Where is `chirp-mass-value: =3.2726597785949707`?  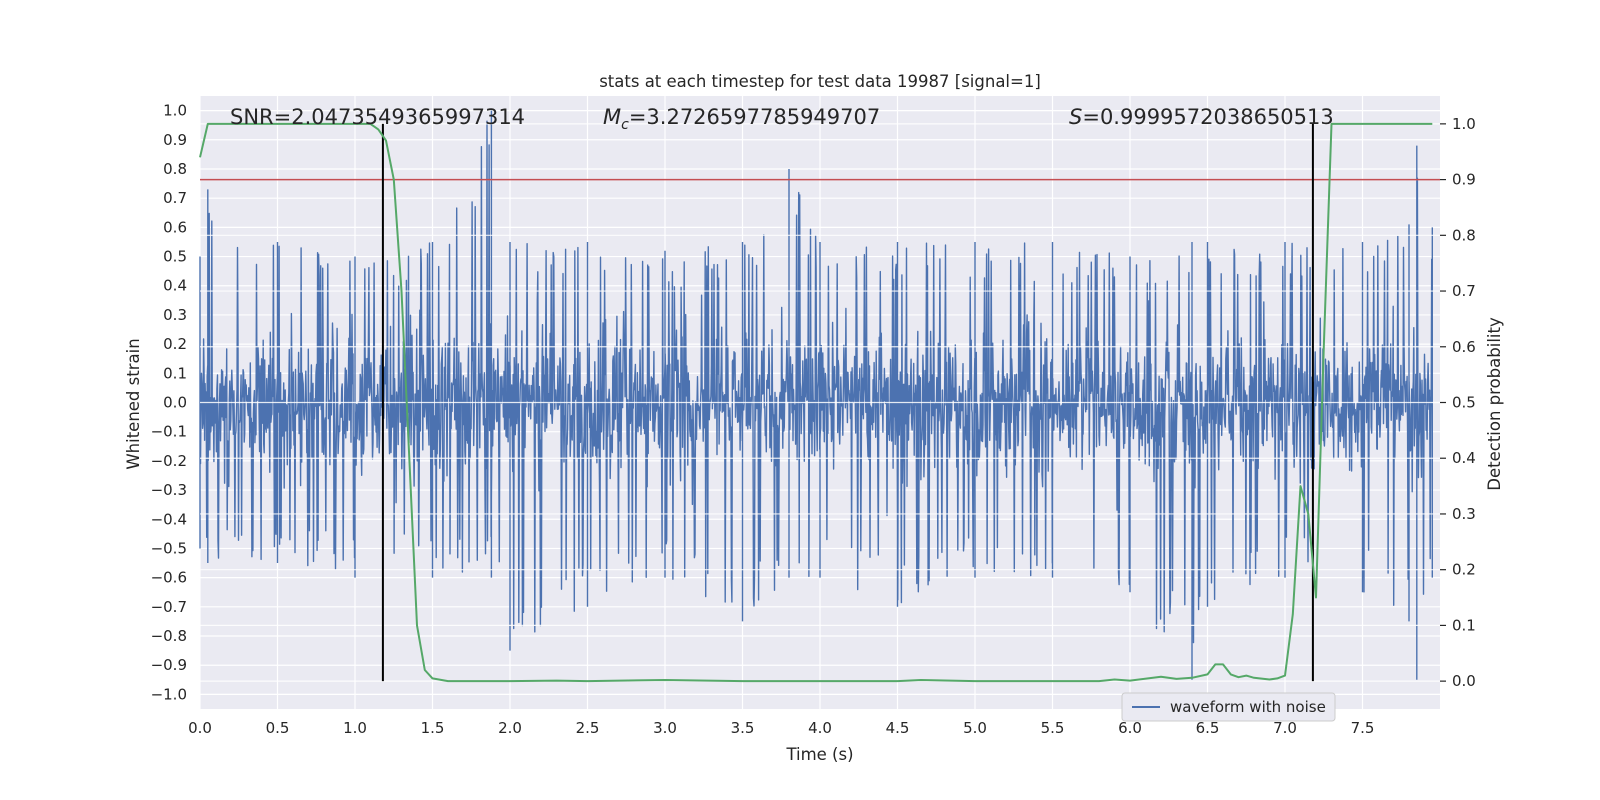
chirp-mass-value: =3.2726597785949707 is located at coordinates (754, 117).